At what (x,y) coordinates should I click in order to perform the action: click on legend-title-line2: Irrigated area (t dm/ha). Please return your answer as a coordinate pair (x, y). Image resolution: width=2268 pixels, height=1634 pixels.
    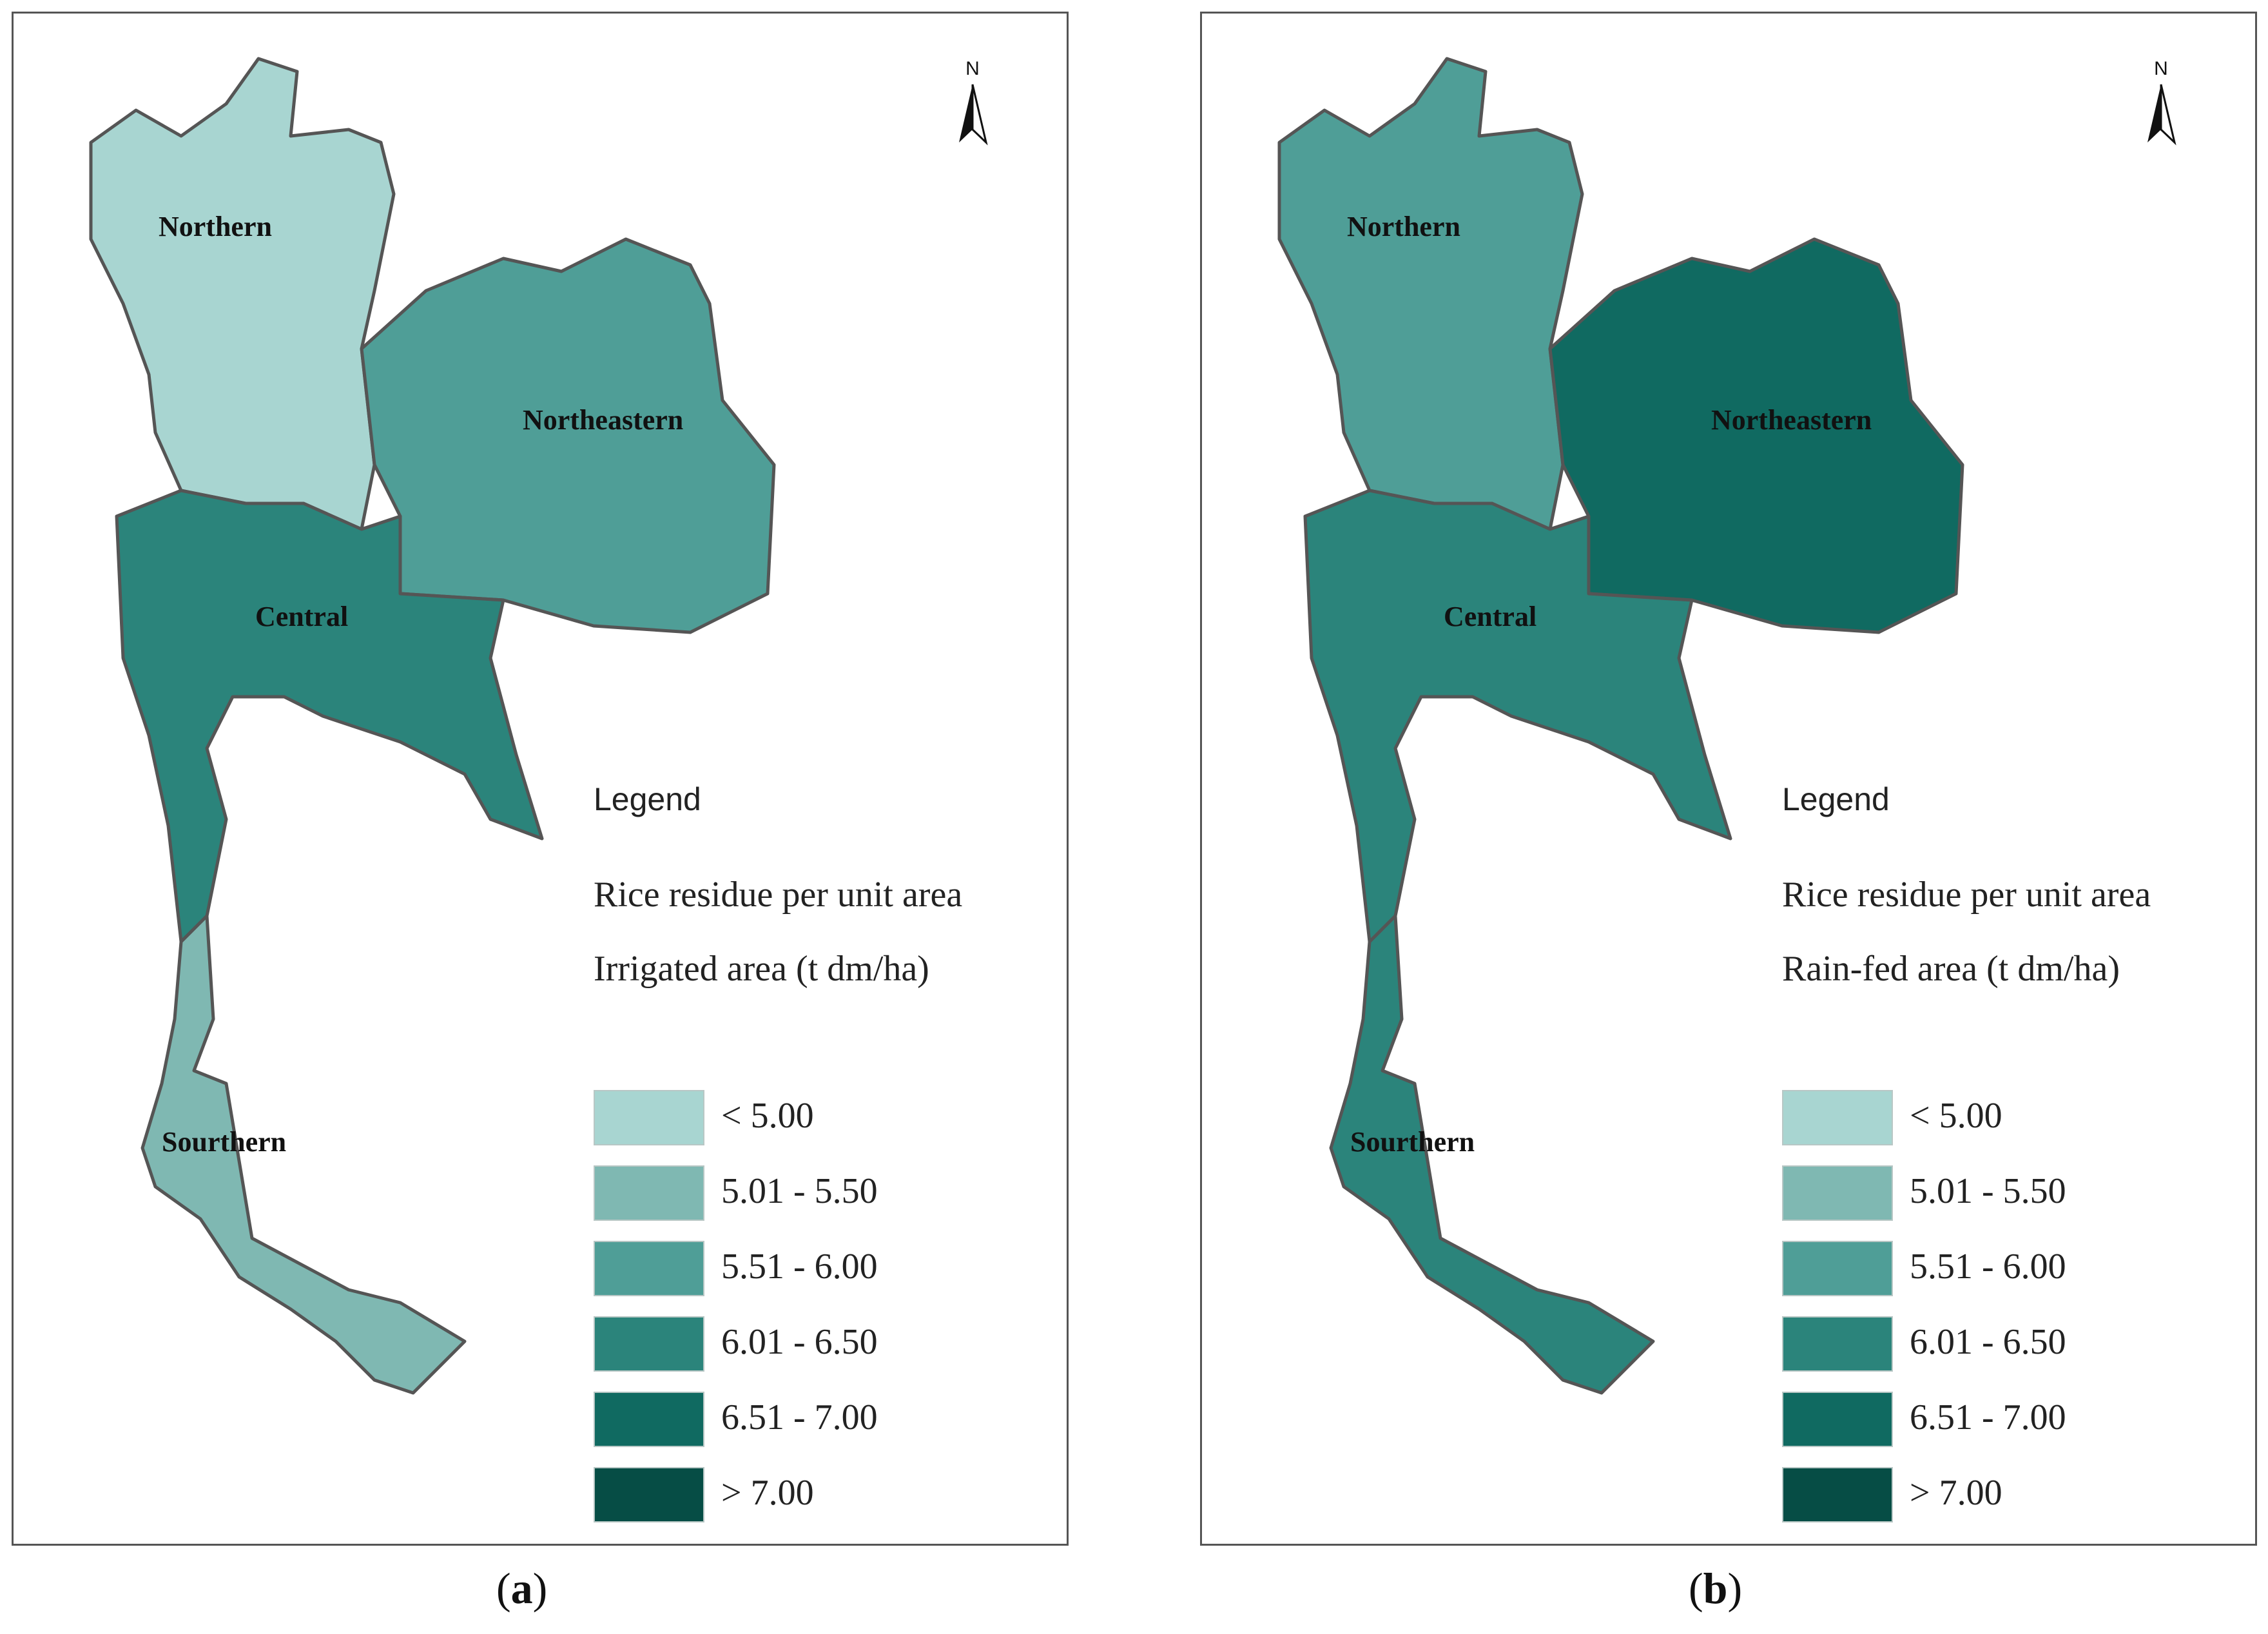
    Looking at the image, I should click on (761, 969).